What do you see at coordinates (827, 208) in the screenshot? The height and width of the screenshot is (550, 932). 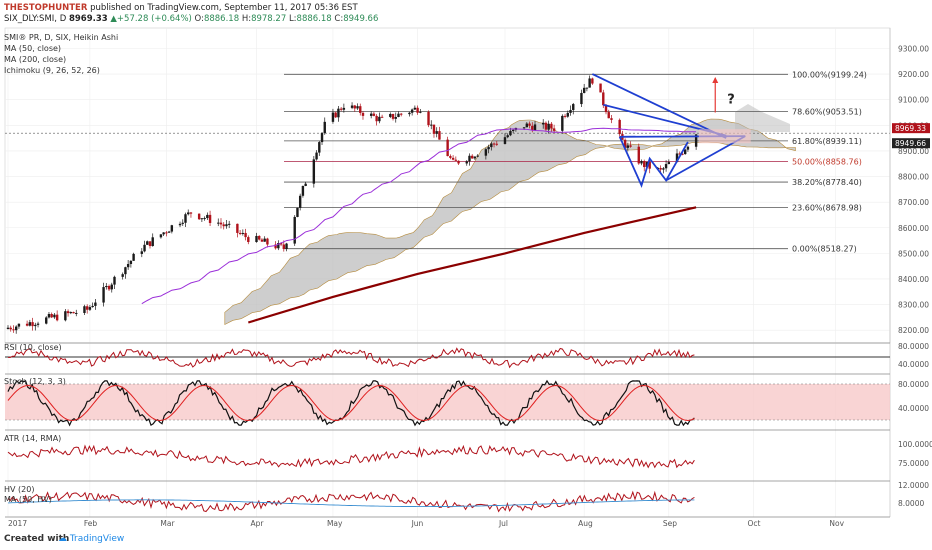 I see `fib-level-label: 23.60%(8678.98)` at bounding box center [827, 208].